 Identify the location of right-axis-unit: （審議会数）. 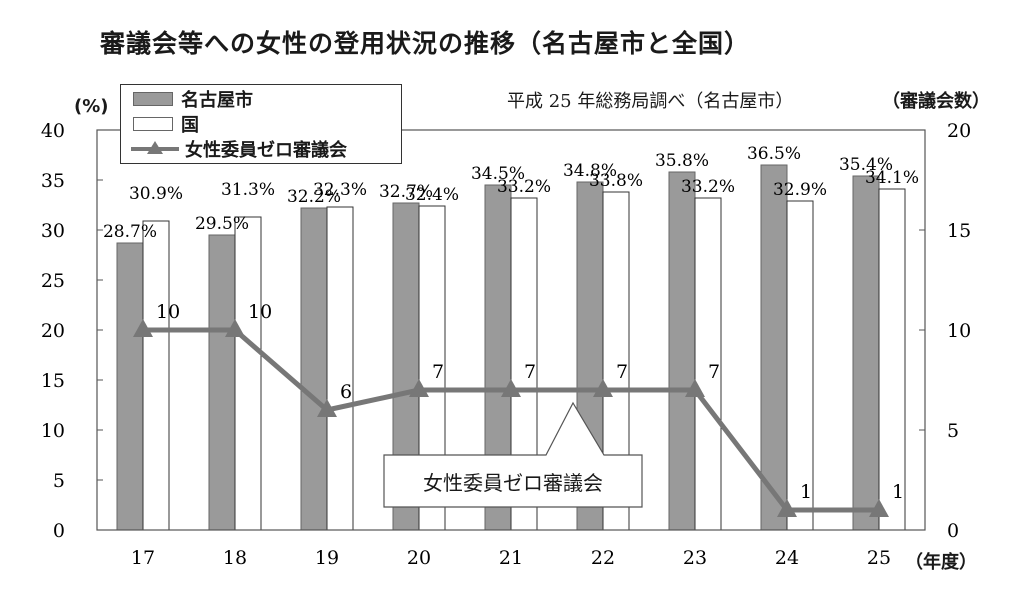
(936, 101).